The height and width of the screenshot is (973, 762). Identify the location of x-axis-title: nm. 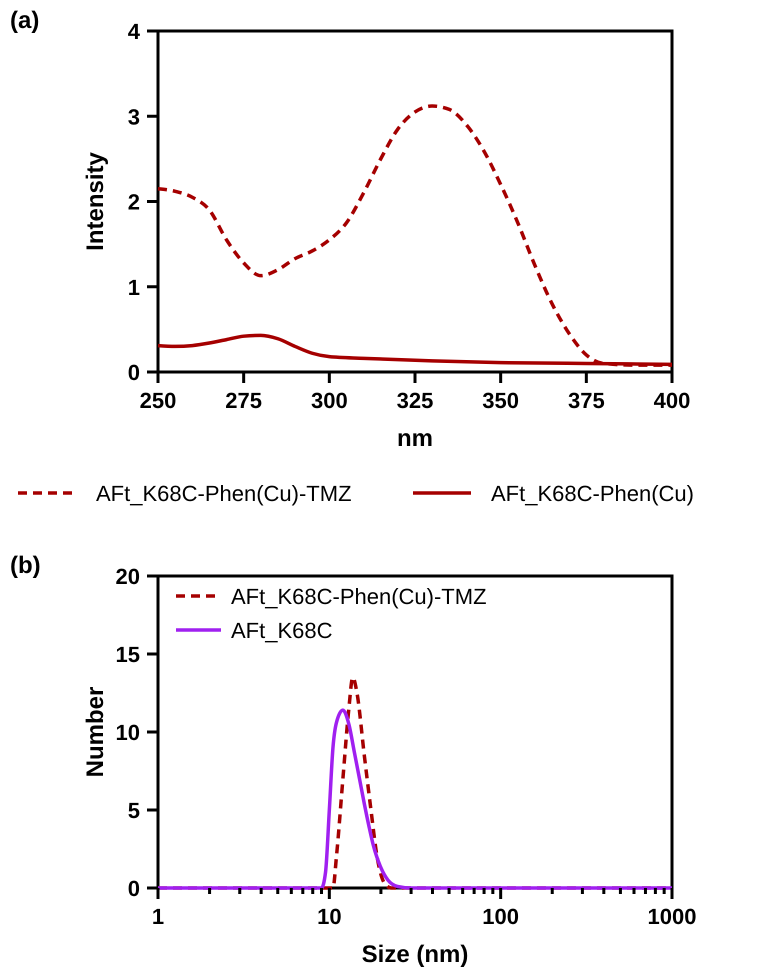
(415, 438).